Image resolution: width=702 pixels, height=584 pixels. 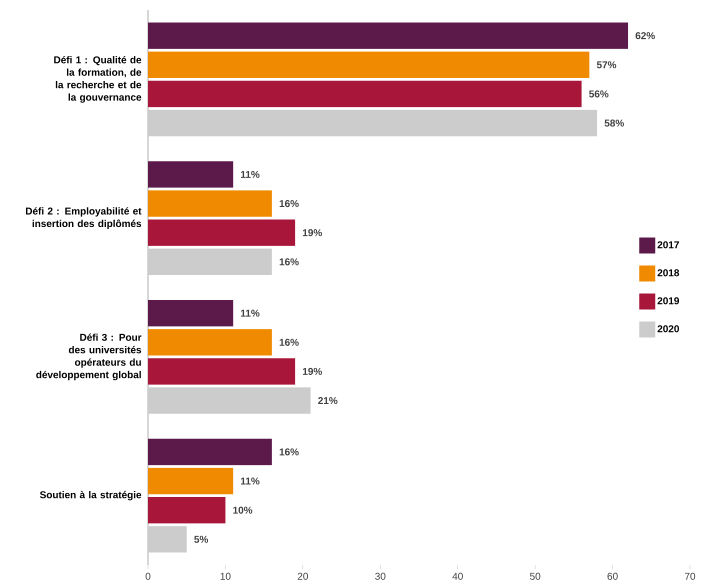 What do you see at coordinates (148, 576) in the screenshot?
I see `x-tick-label: 0` at bounding box center [148, 576].